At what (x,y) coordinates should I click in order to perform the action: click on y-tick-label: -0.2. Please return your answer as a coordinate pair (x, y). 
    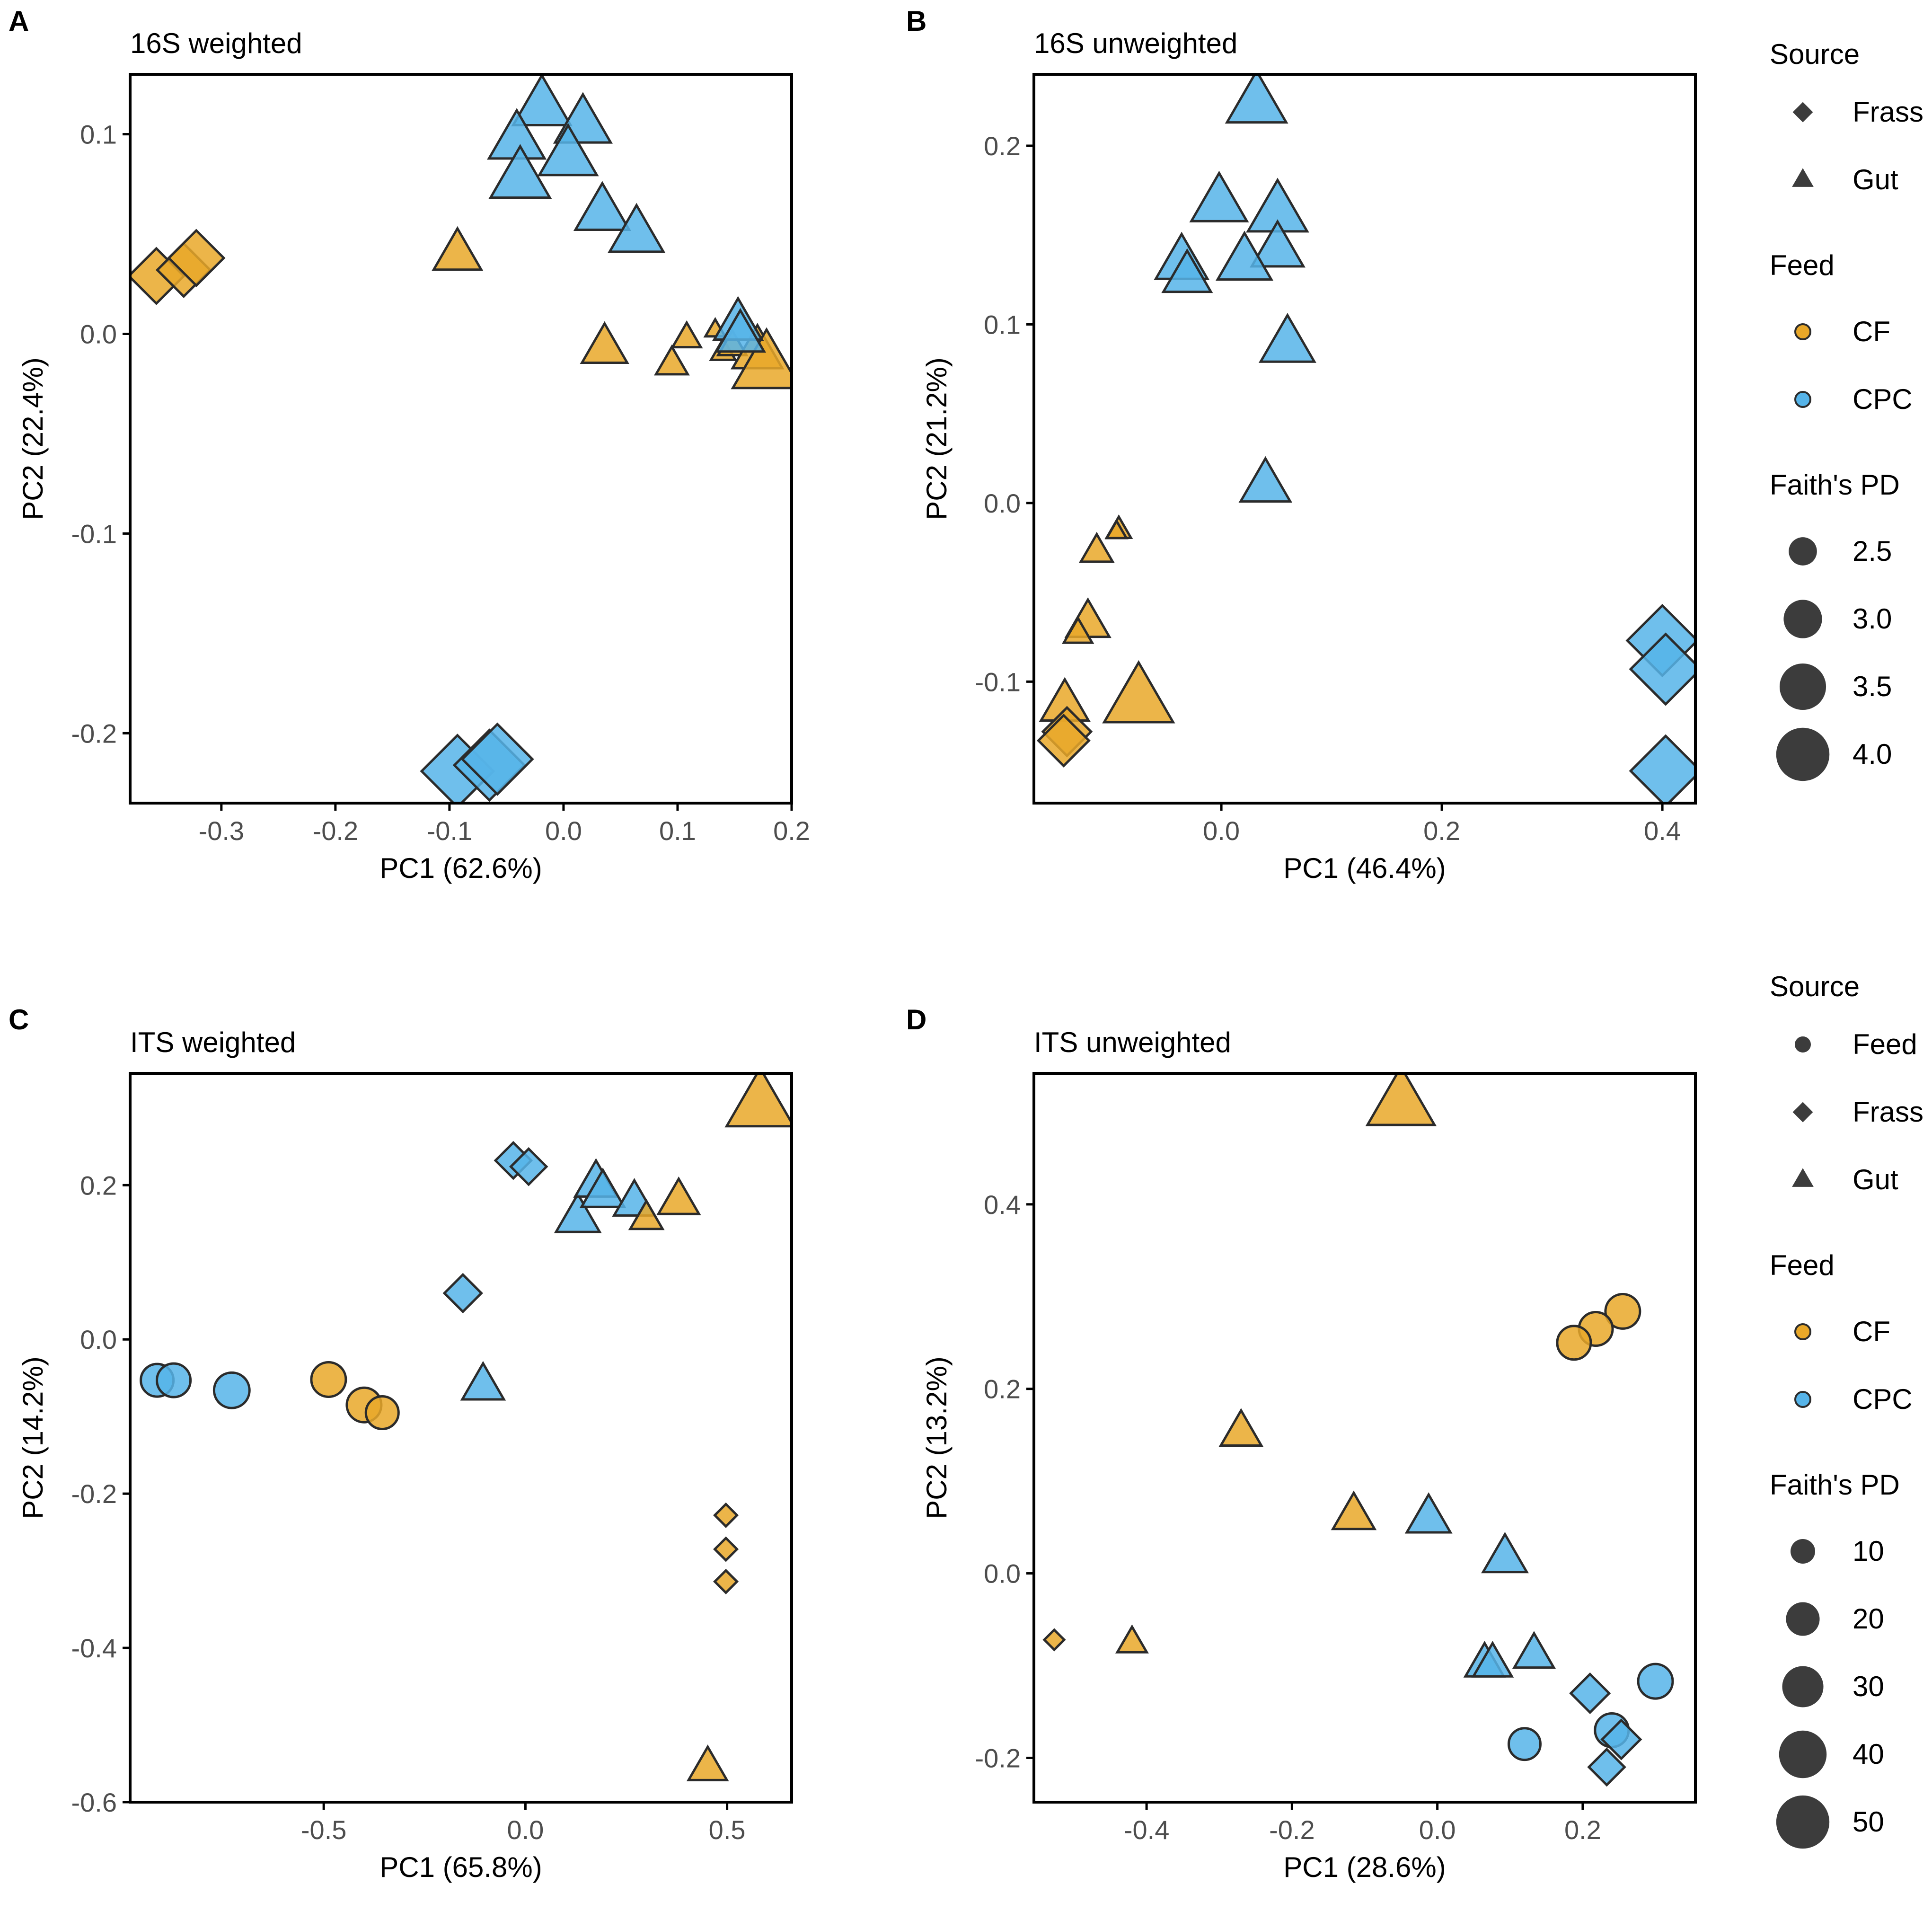
    Looking at the image, I should click on (94, 733).